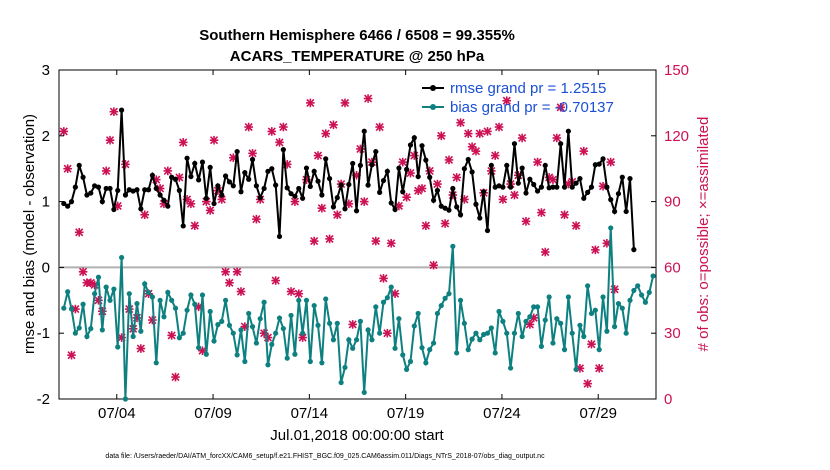 The height and width of the screenshot is (470, 830). What do you see at coordinates (532, 107) in the screenshot?
I see `legend-bias-label: bias grand pr = -0.70137` at bounding box center [532, 107].